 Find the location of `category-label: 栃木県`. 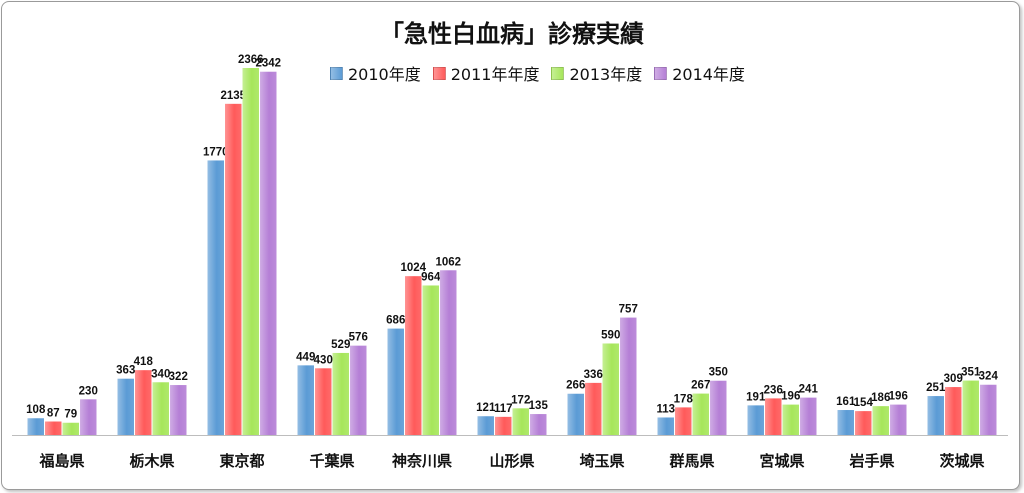

category-label: 栃木県 is located at coordinates (151, 461).